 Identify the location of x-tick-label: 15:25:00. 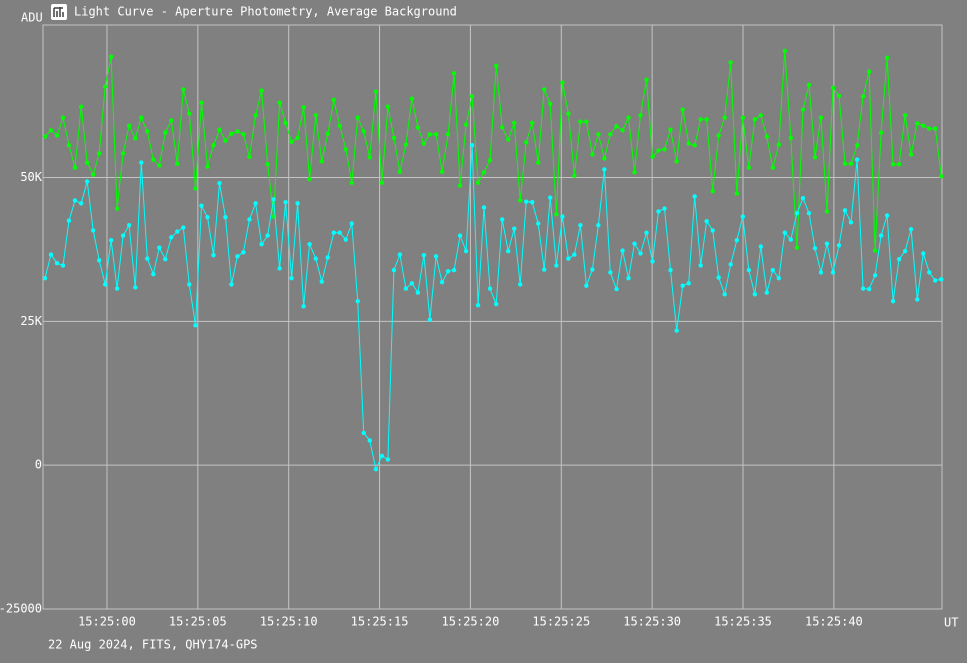
(107, 622).